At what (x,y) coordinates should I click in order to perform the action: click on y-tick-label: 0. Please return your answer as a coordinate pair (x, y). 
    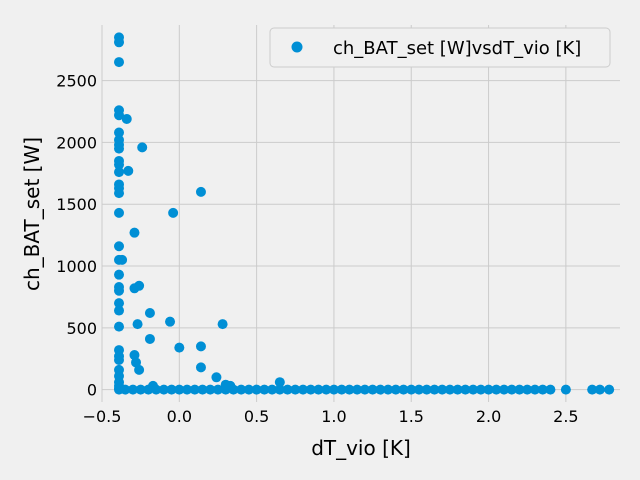
    Looking at the image, I should click on (92, 390).